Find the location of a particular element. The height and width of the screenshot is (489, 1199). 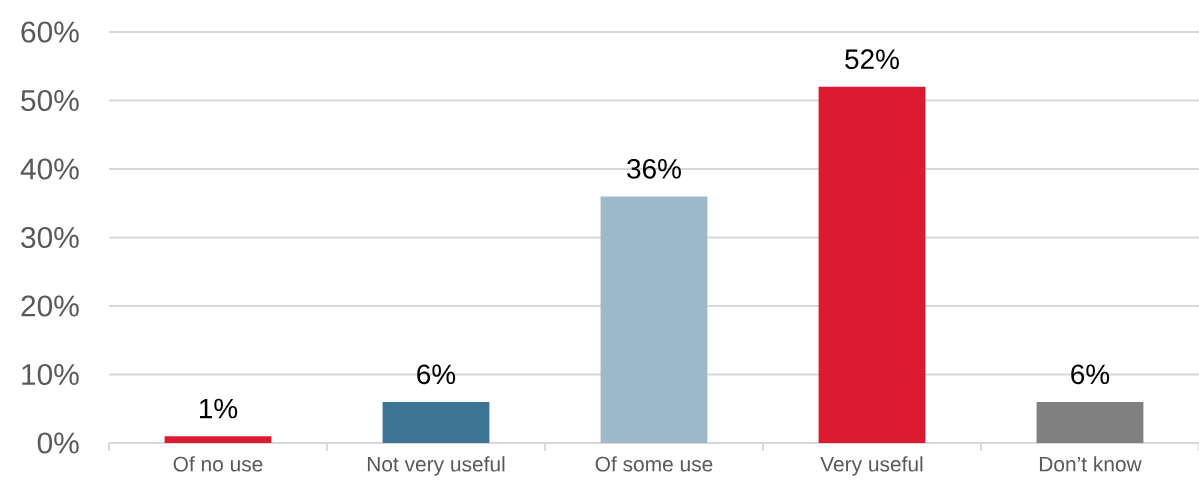

y-tick-label: 60% is located at coordinates (50, 32).